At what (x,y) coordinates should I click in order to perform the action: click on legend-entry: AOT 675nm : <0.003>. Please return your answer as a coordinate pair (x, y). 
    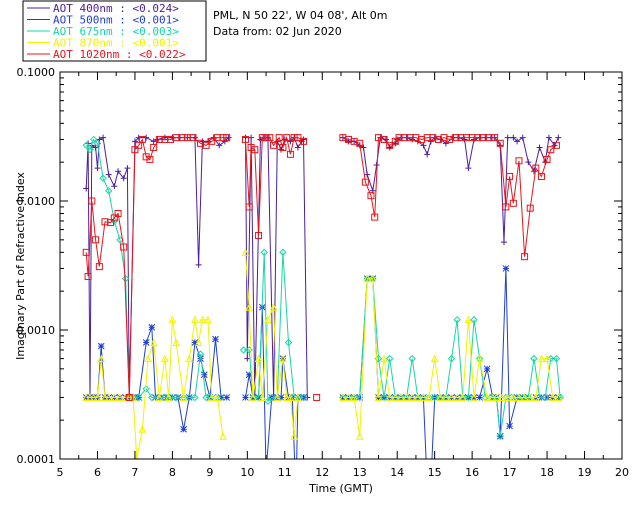
    Looking at the image, I should click on (116, 31).